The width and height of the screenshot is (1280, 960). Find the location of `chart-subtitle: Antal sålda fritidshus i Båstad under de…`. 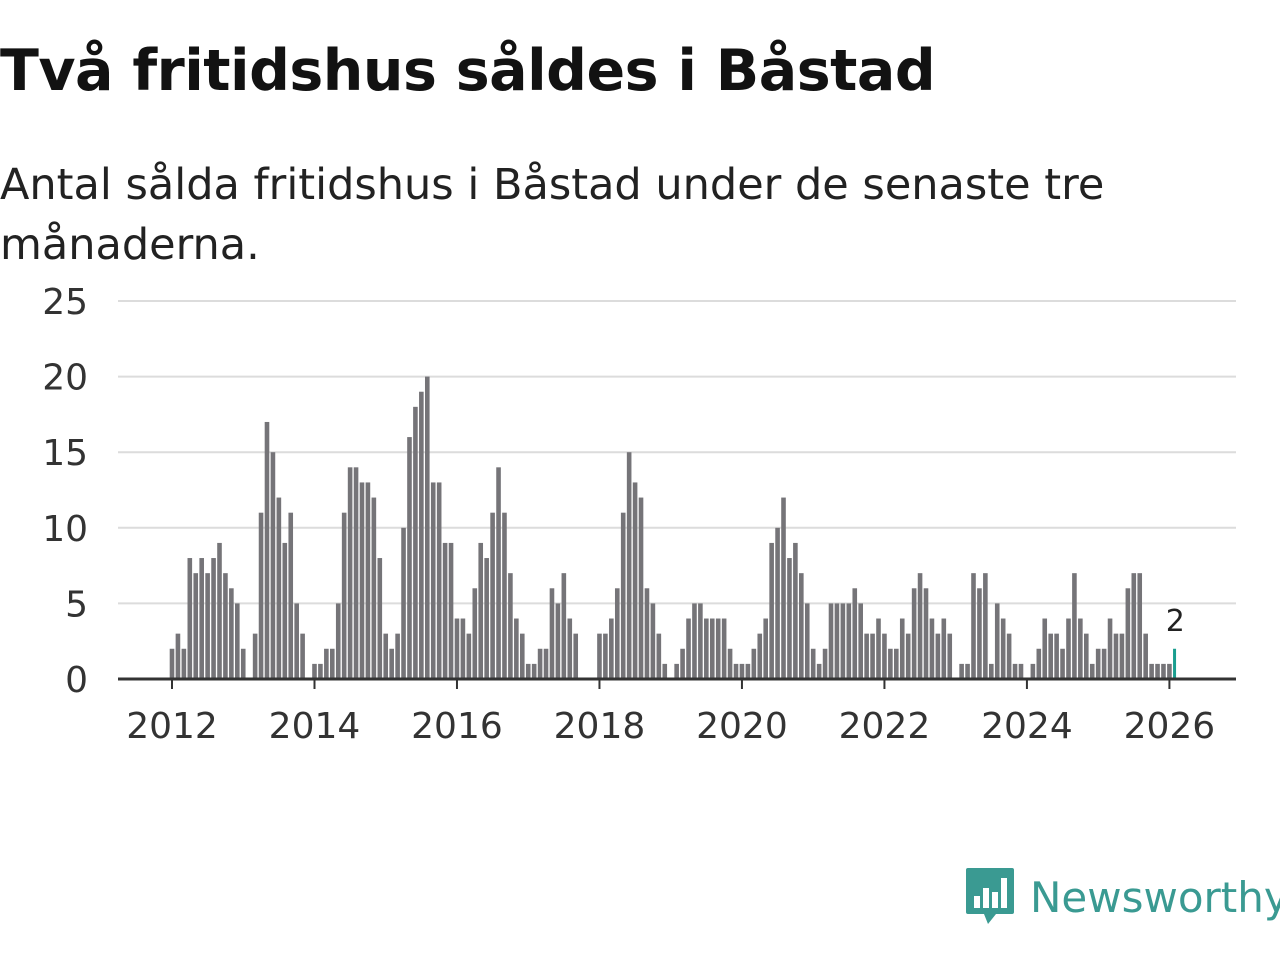

chart-subtitle: Antal sålda fritidshus i Båstad under de… is located at coordinates (552, 215).